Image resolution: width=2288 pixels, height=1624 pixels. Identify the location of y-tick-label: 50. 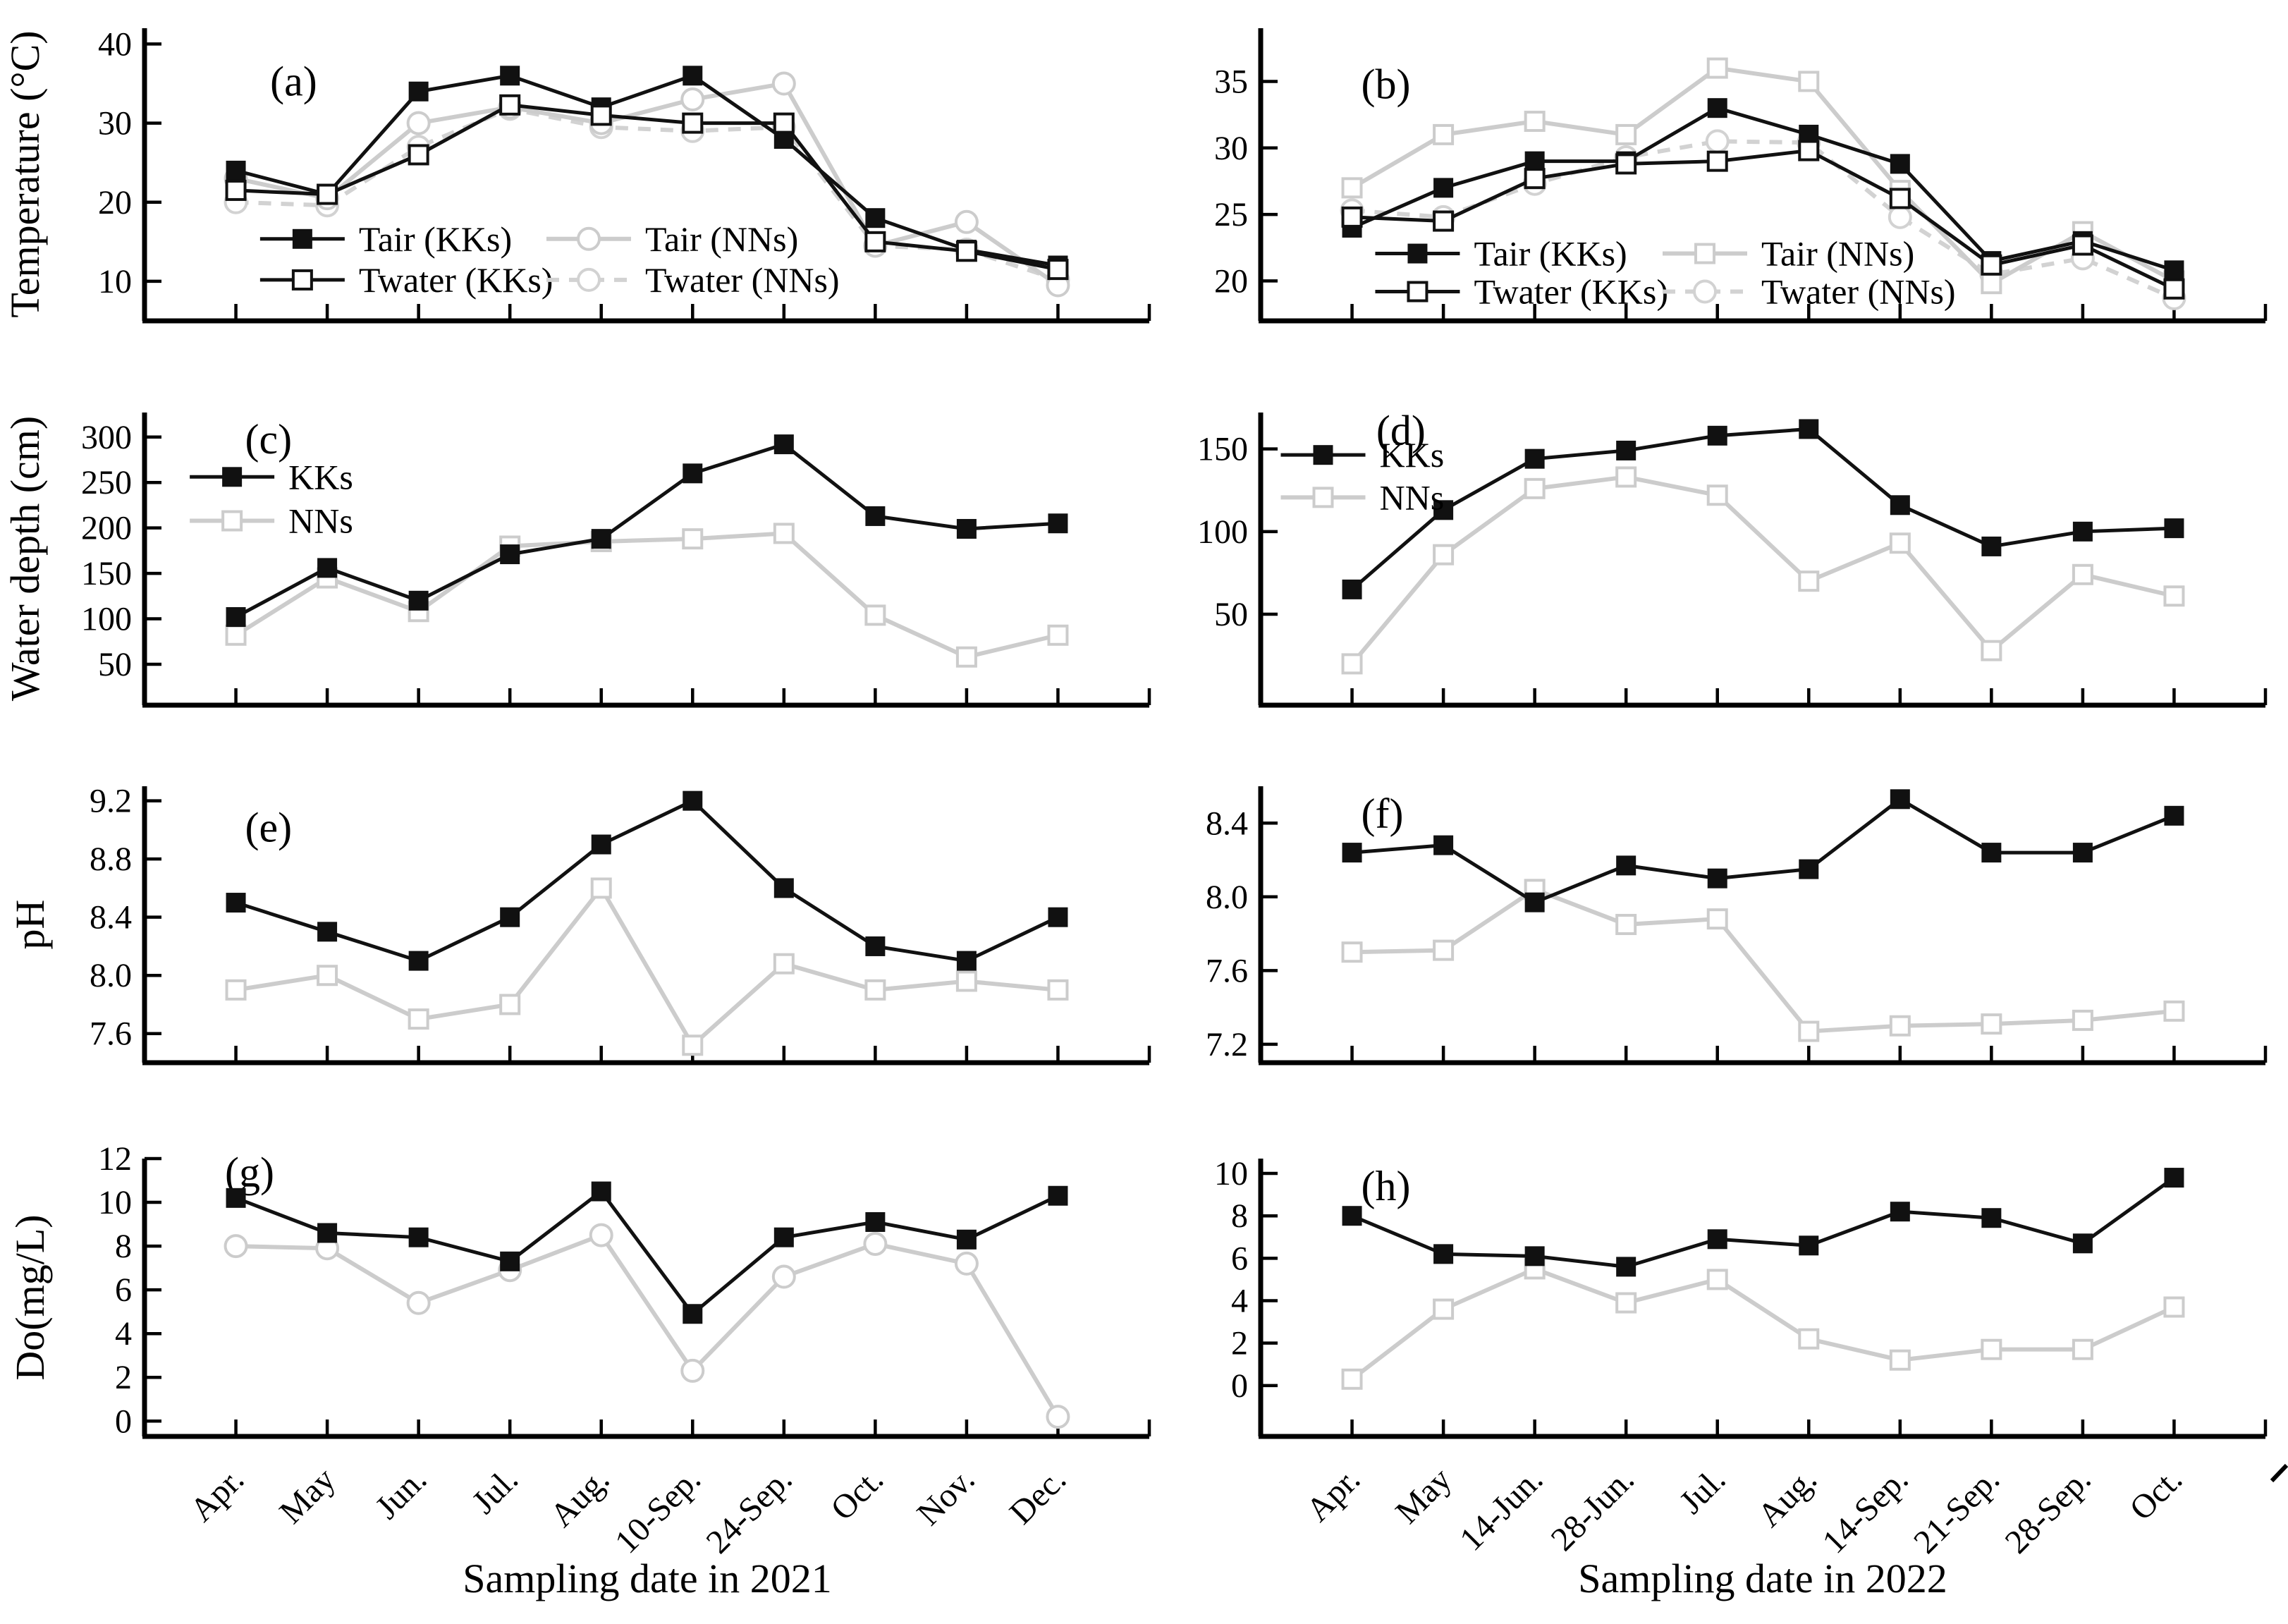
(1231, 614).